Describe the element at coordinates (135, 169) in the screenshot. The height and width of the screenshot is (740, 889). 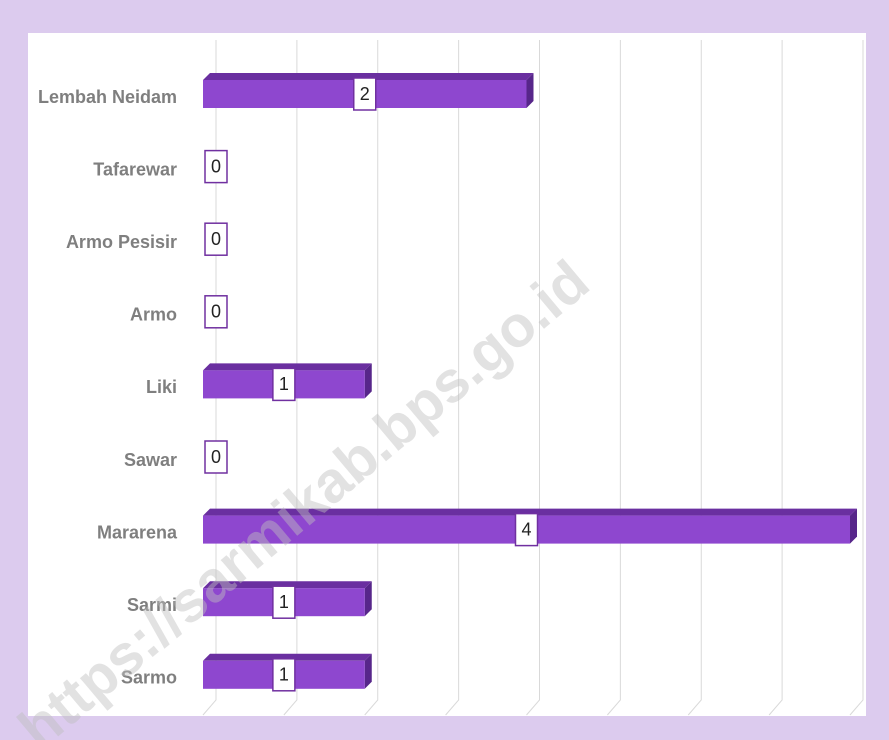
I see `y-tick-label: Tafarewar` at that location.